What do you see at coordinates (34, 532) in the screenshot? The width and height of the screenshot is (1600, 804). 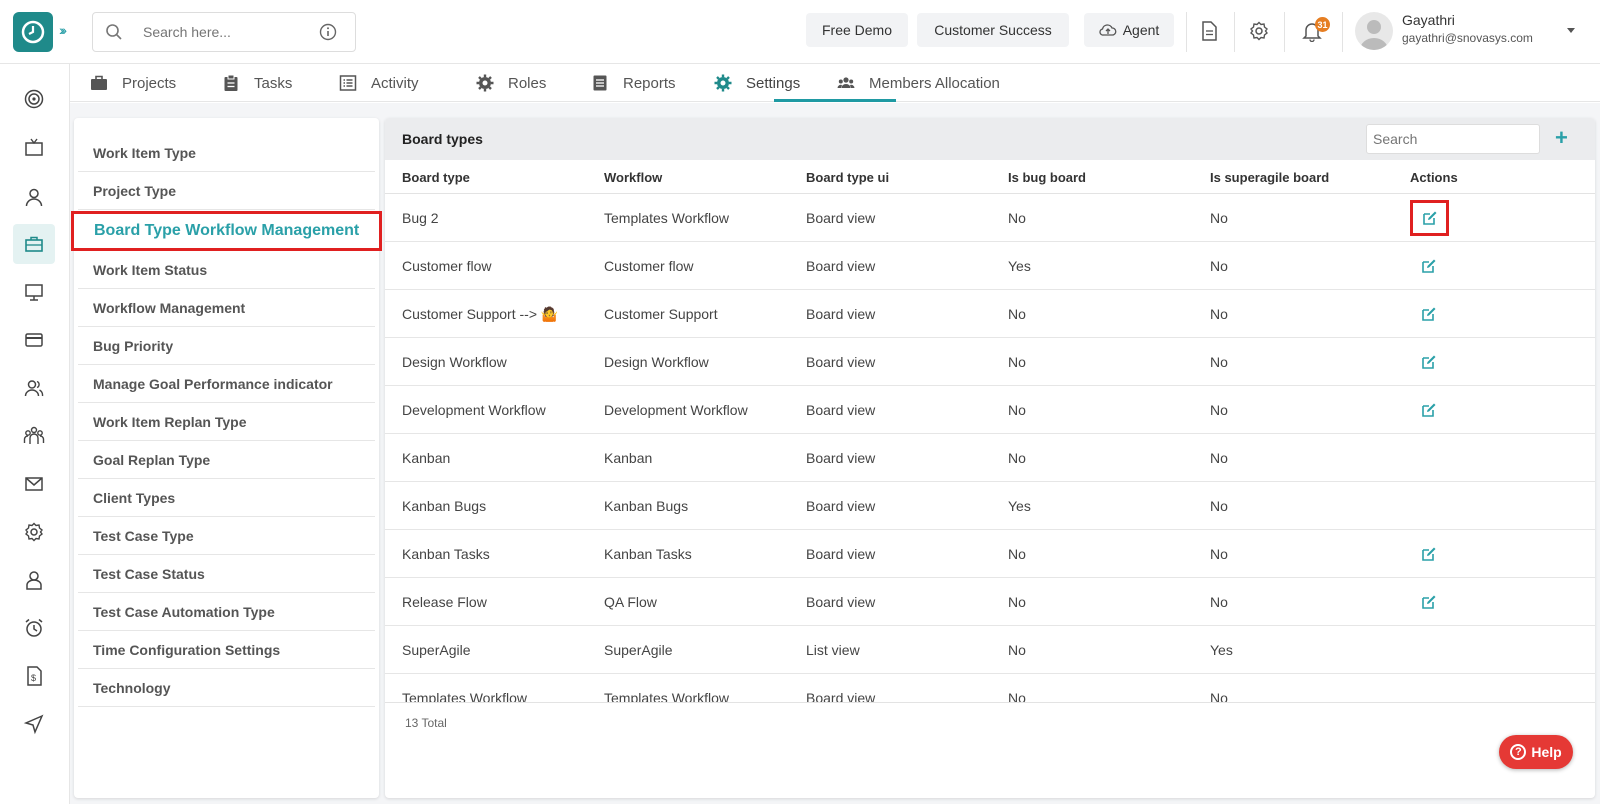 I see `rail-settings` at bounding box center [34, 532].